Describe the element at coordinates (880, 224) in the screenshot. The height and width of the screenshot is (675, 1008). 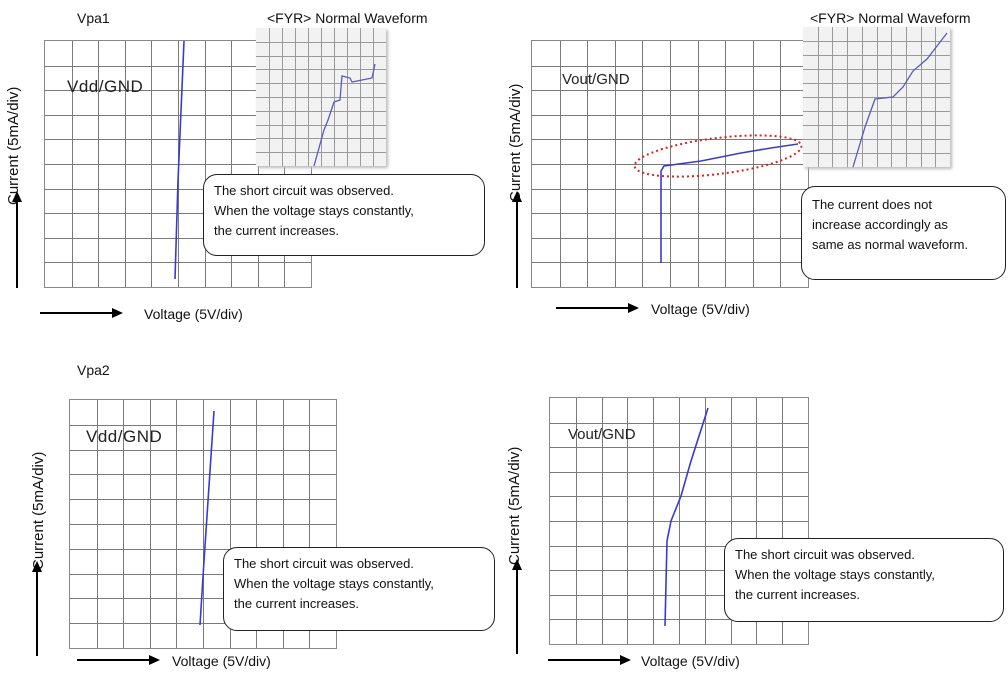
I see `callout-line: increase accordingly as` at that location.